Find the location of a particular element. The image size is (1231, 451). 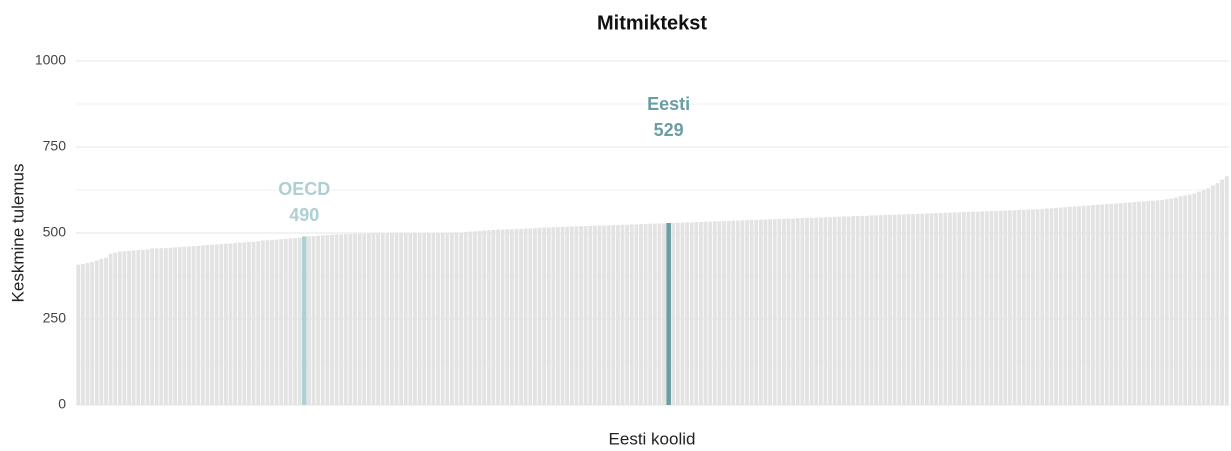

value-label: 490 is located at coordinates (304, 215).